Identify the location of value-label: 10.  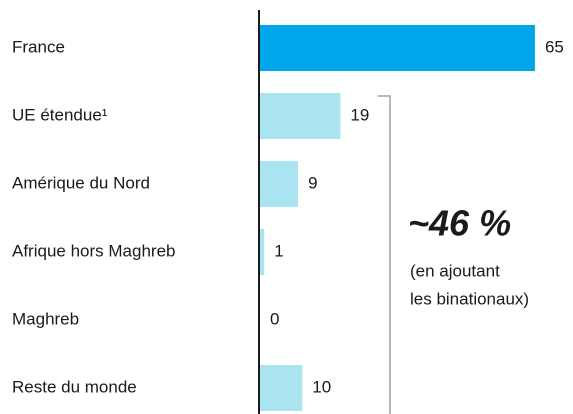
(321, 386).